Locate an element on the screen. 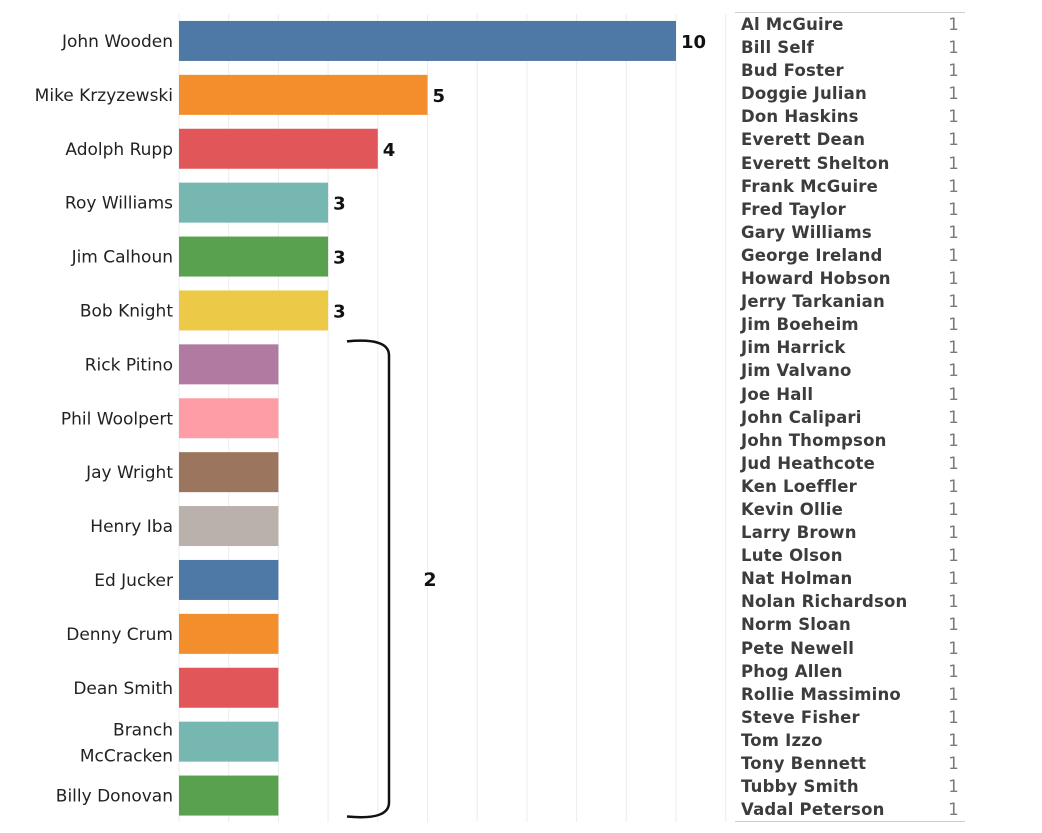 This screenshot has height=833, width=1042. coach-name: Rollie Massimino is located at coordinates (821, 694).